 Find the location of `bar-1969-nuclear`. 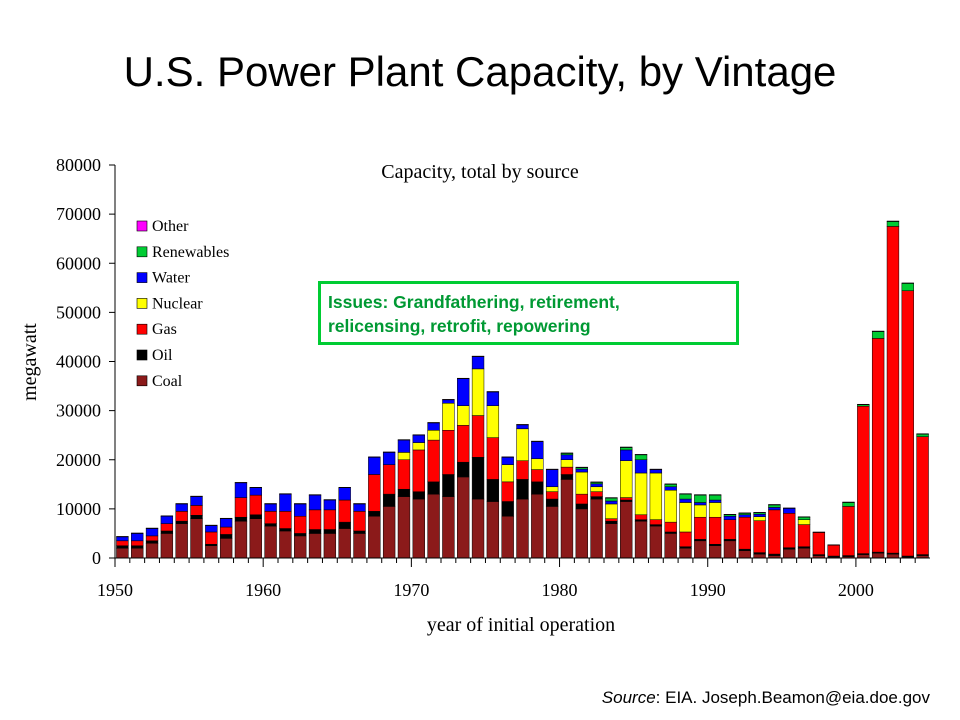

bar-1969-nuclear is located at coordinates (404, 456).